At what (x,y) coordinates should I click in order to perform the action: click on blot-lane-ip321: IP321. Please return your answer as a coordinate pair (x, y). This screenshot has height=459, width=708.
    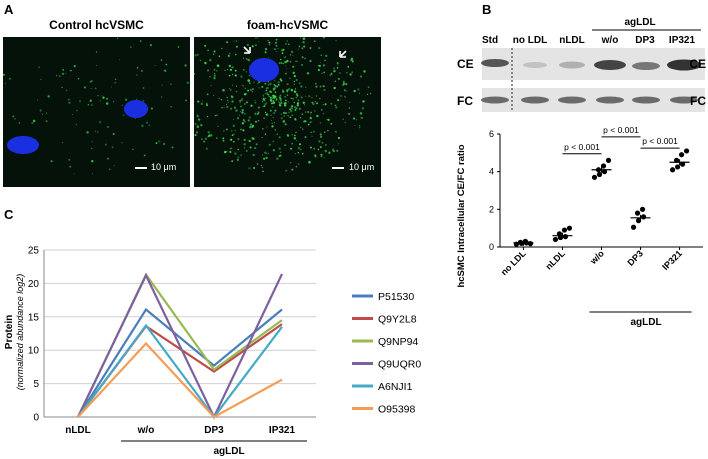
    Looking at the image, I should click on (682, 40).